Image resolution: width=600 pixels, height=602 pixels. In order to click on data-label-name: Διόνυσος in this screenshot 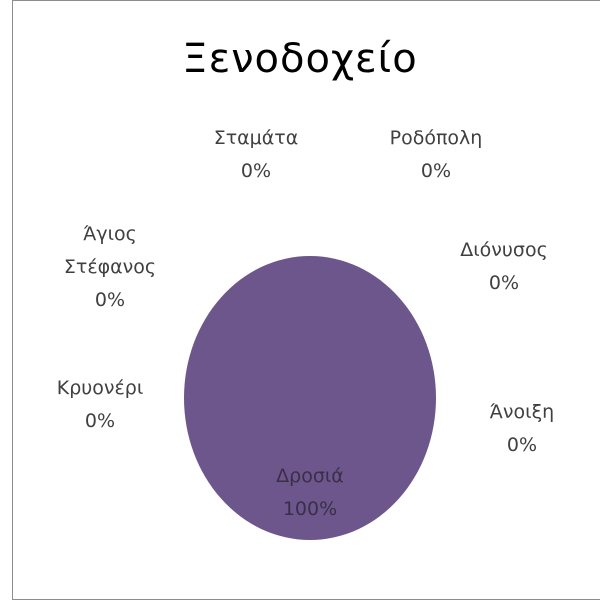, I will do `click(503, 250)`.